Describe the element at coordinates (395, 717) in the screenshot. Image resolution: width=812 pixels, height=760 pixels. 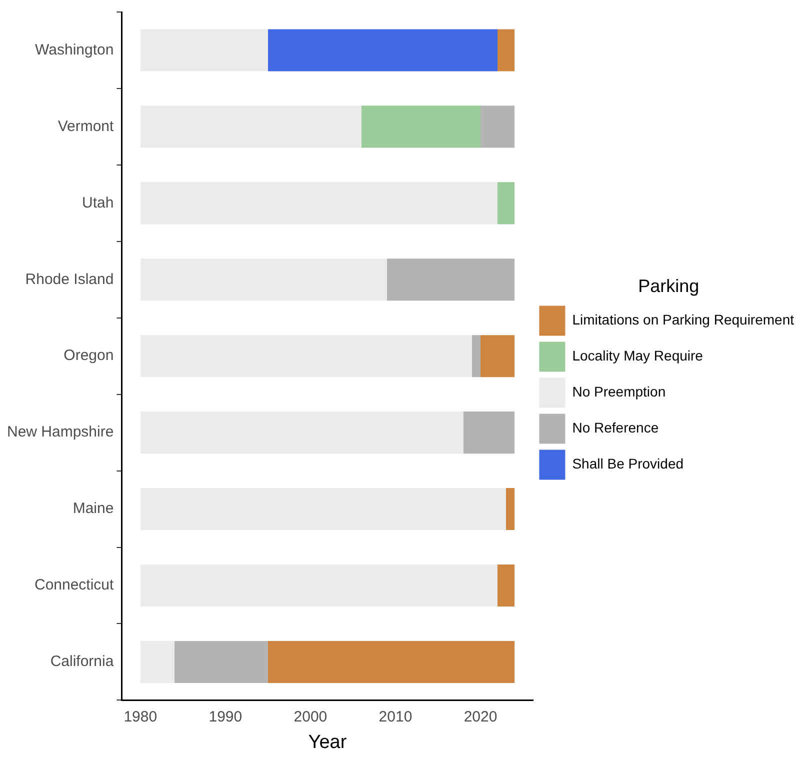
I see `x-tick-label: 2010` at that location.